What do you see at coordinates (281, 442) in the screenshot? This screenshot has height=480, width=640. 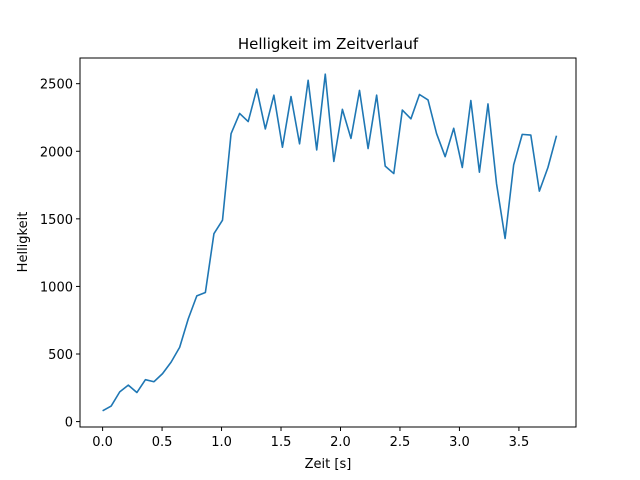 I see `x-tick-label: 1.5` at bounding box center [281, 442].